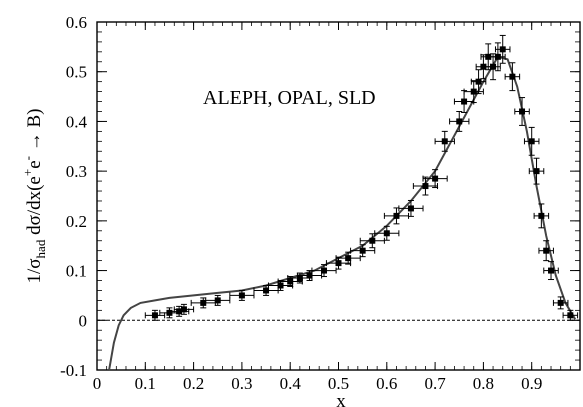  I want to click on y-tick-label: 0, so click(83, 320).